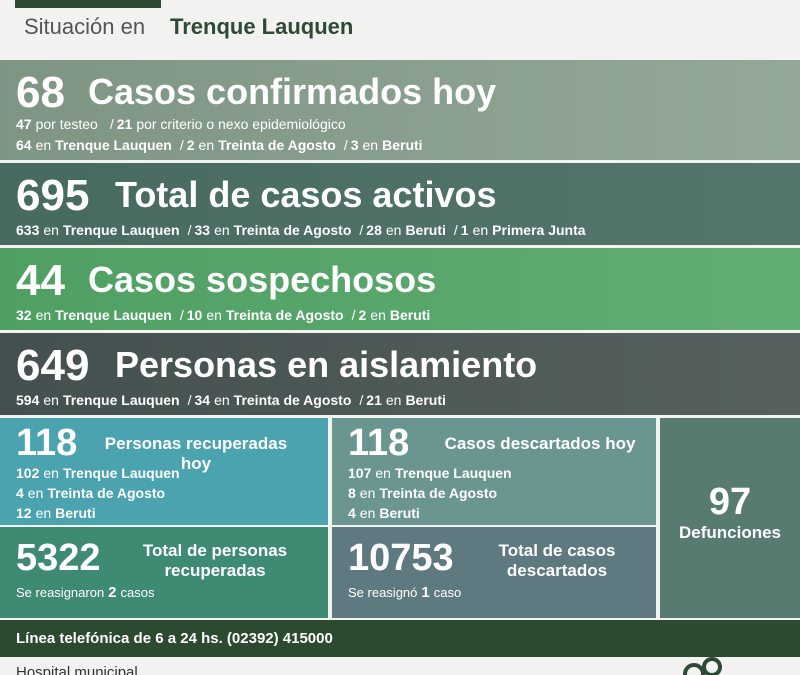  What do you see at coordinates (24, 315) in the screenshot?
I see `count: 32` at bounding box center [24, 315].